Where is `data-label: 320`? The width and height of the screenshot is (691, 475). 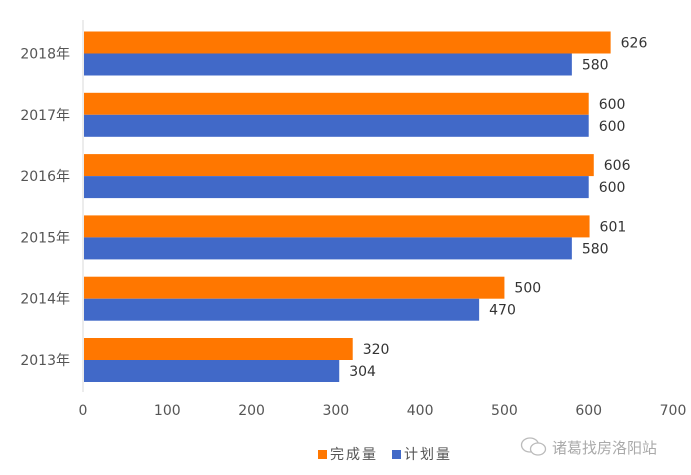 data-label: 320 is located at coordinates (376, 350).